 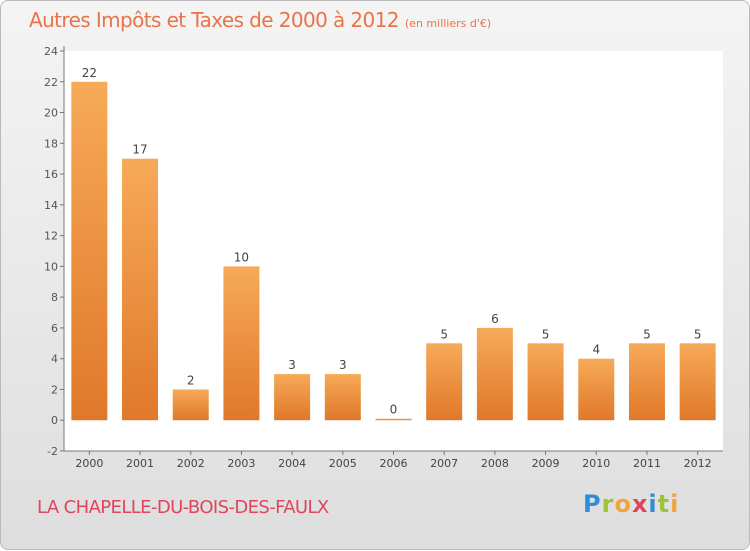 What do you see at coordinates (640, 504) in the screenshot?
I see `logo-letter: x` at bounding box center [640, 504].